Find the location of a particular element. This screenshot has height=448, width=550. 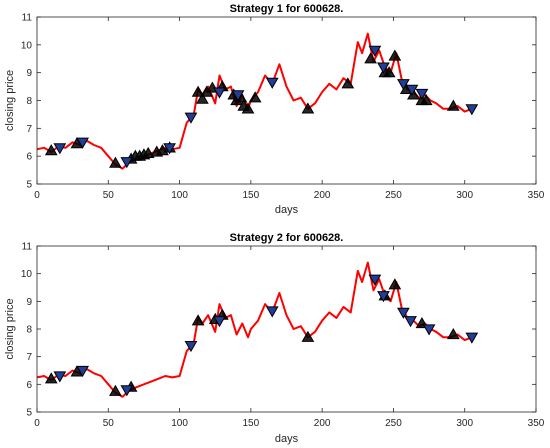

chart-1-xtick-label: 150 is located at coordinates (251, 195).